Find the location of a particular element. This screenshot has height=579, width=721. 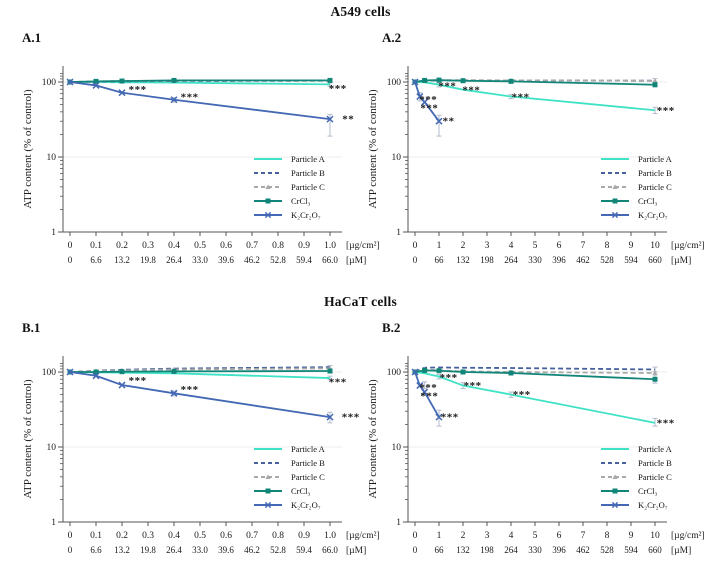

svg-text: 198 is located at coordinates (487, 550).